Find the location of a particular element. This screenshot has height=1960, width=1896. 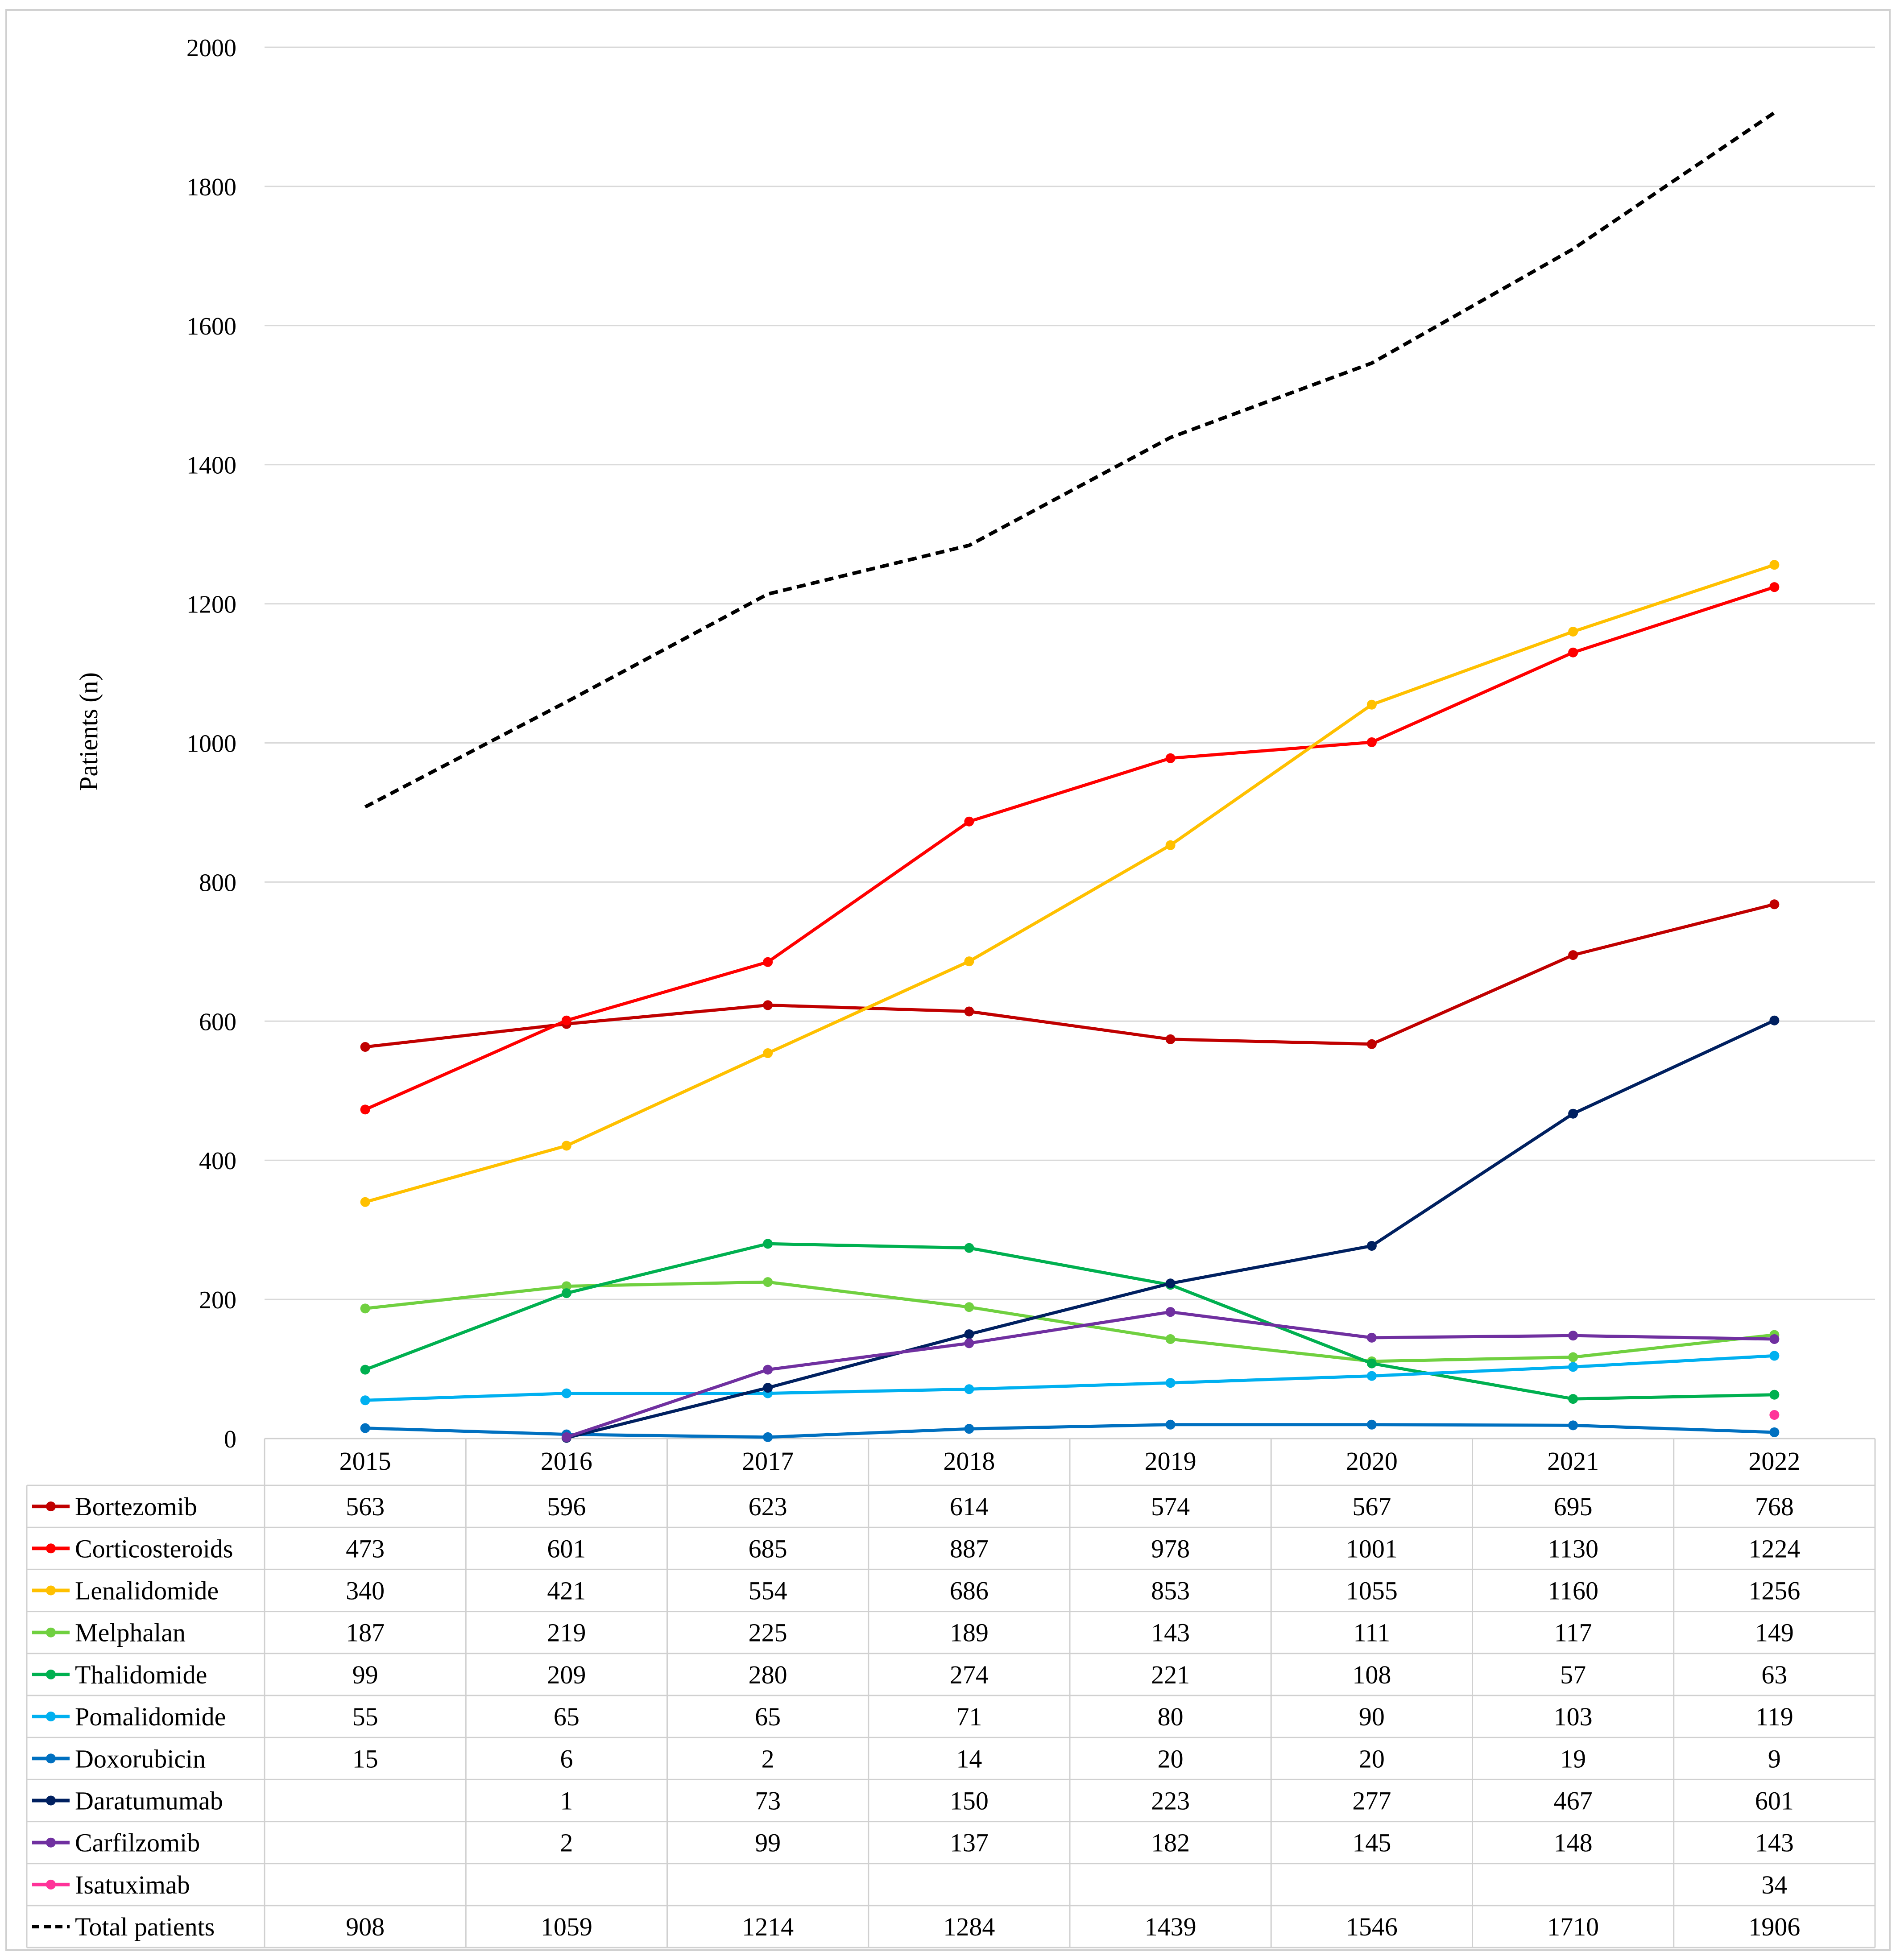

table-cell-value: 887 is located at coordinates (969, 1548).